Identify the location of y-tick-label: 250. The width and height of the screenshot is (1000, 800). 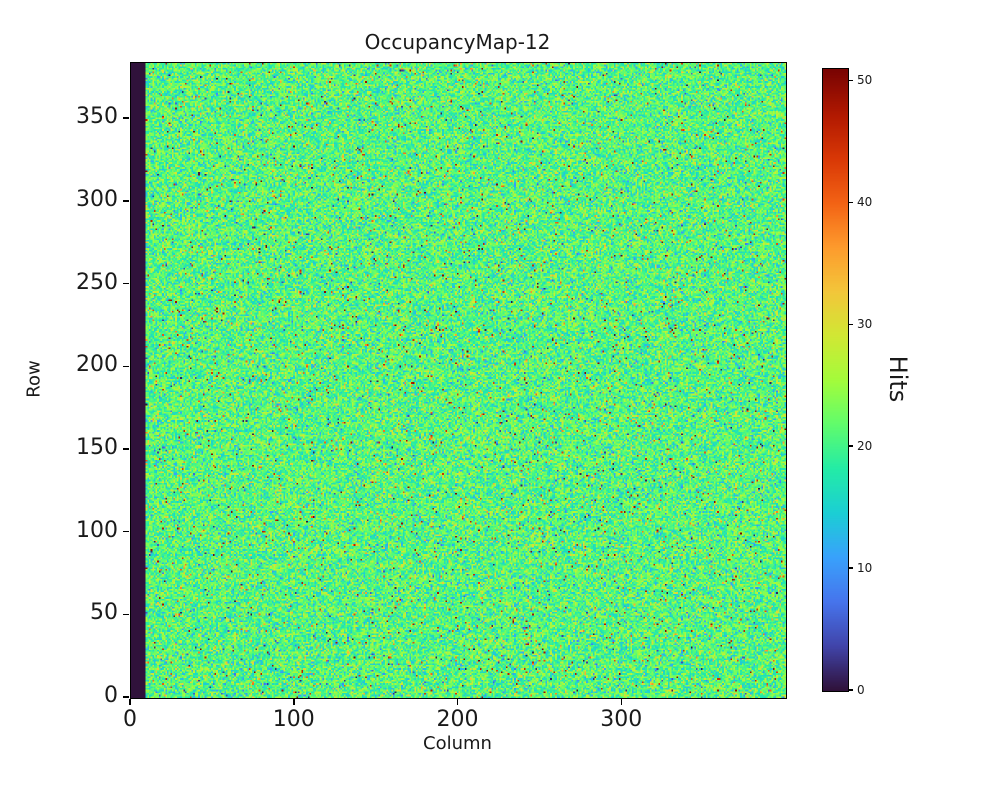
(97, 282).